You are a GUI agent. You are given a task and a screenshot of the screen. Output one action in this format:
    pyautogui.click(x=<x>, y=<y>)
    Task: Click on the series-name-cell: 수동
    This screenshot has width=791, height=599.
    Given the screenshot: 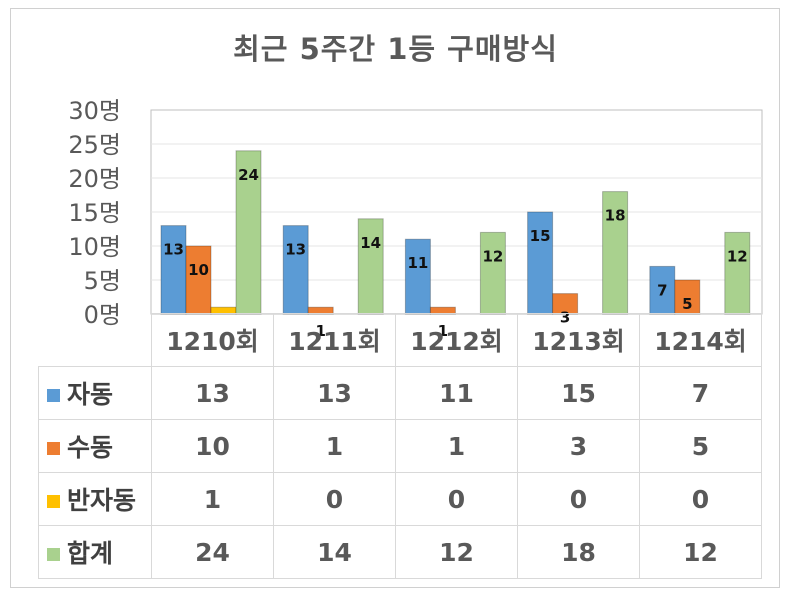 What is the action you would take?
    pyautogui.click(x=95, y=446)
    